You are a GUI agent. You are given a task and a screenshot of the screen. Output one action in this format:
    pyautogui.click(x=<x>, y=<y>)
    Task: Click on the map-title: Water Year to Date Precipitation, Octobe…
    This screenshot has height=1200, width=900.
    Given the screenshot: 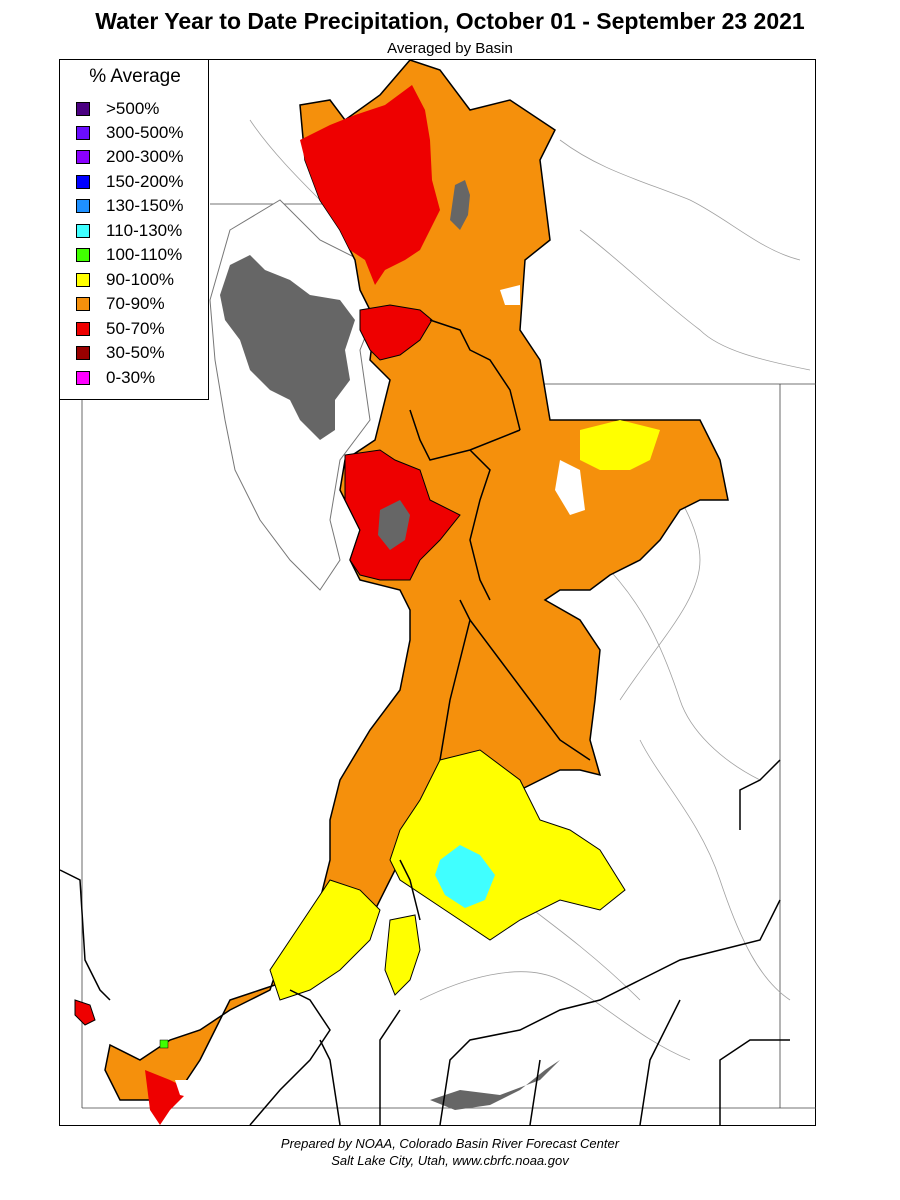 What is the action you would take?
    pyautogui.click(x=450, y=21)
    